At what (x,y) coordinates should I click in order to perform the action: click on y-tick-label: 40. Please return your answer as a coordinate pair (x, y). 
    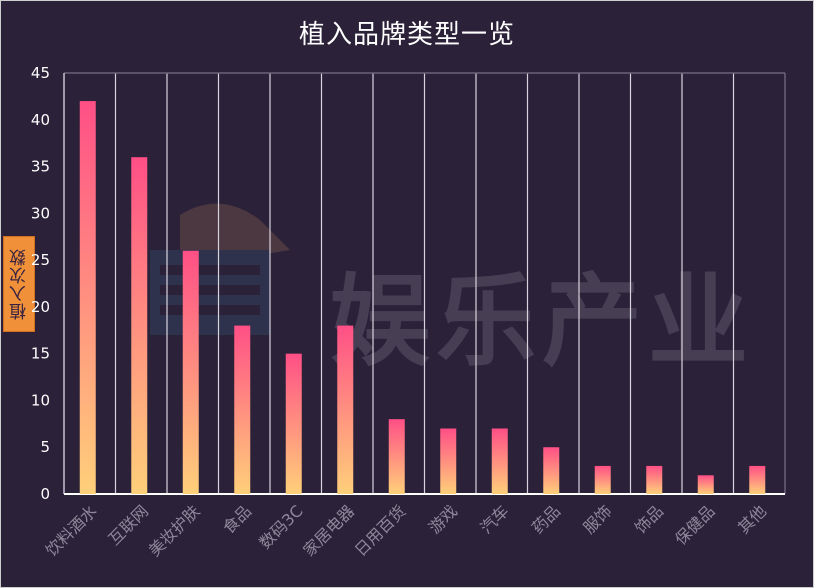
    Looking at the image, I should click on (40, 120).